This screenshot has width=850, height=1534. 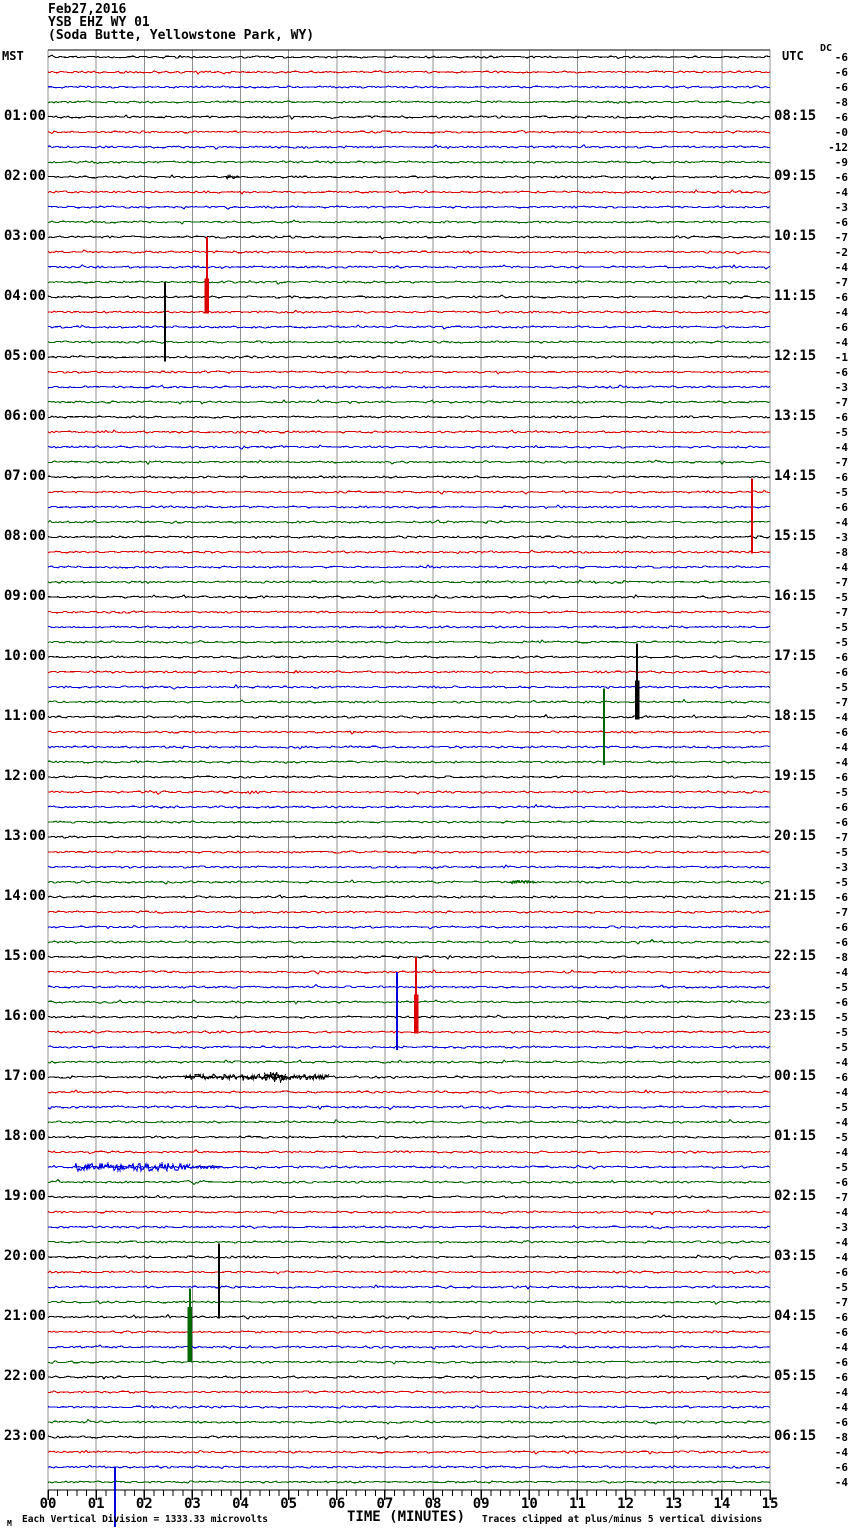 I want to click on utc-time-label: 16:15, so click(x=795, y=596).